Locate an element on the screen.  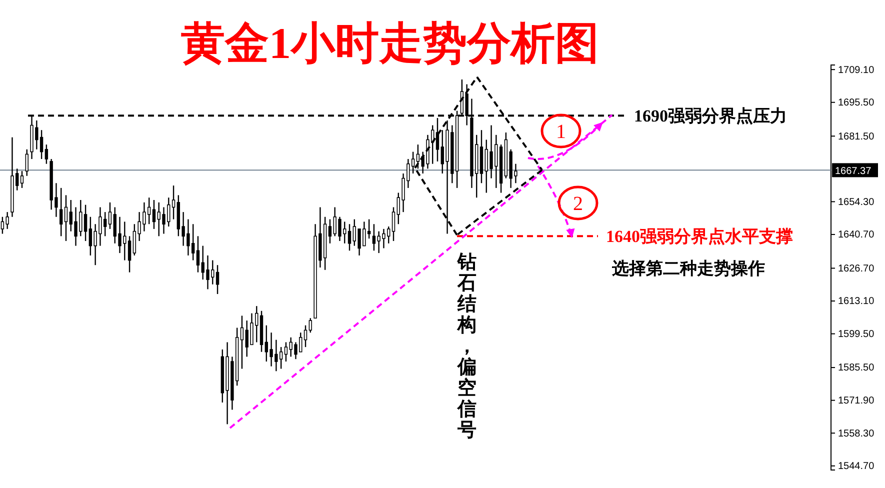
ref-line-label: 1640强弱分界点水平支撑 is located at coordinates (699, 236).